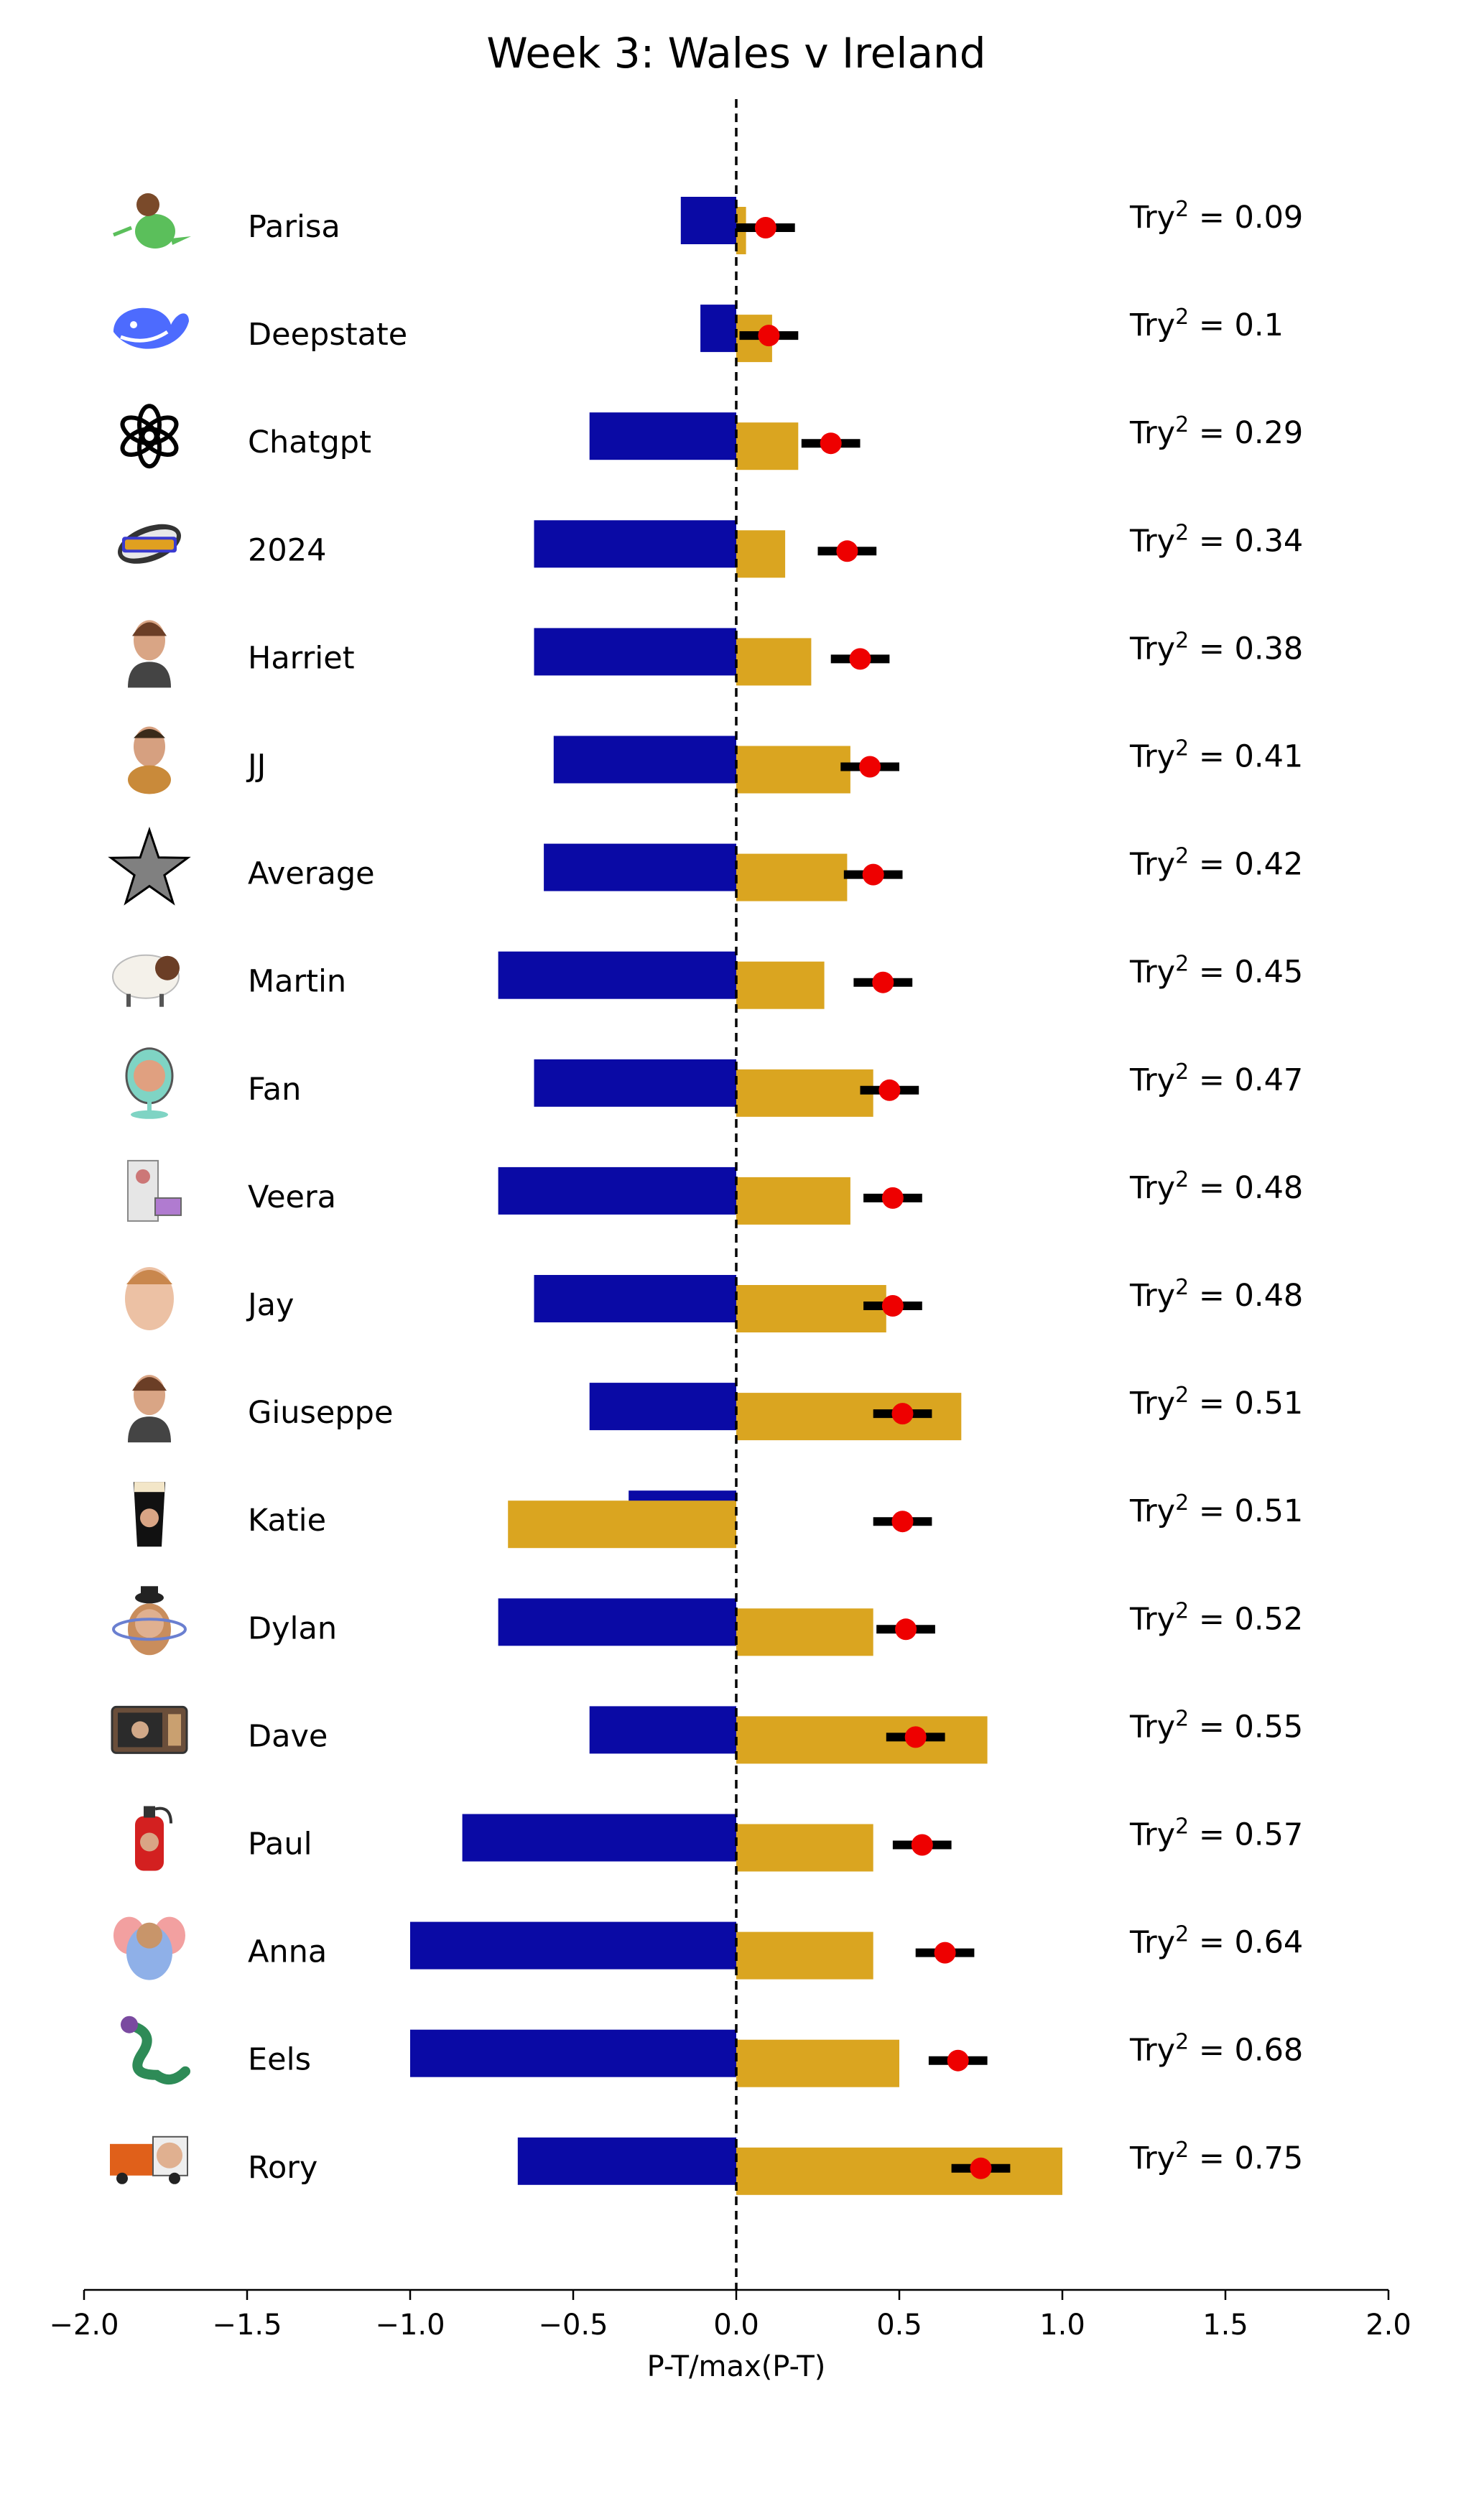 The image size is (1484, 2514). I want to click on row-name-label: Jay, so click(270, 1305).